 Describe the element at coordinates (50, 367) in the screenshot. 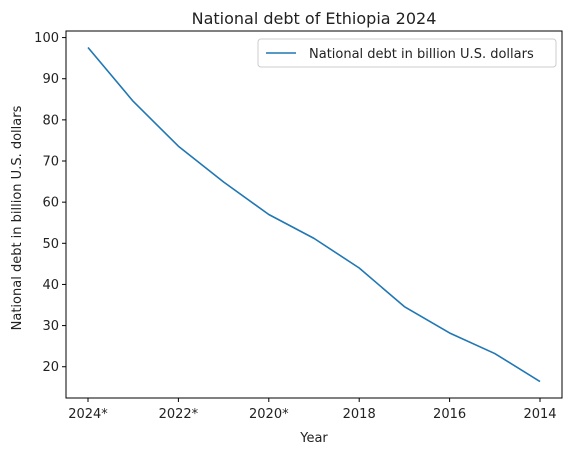

I see `y-tick-label: 20` at that location.